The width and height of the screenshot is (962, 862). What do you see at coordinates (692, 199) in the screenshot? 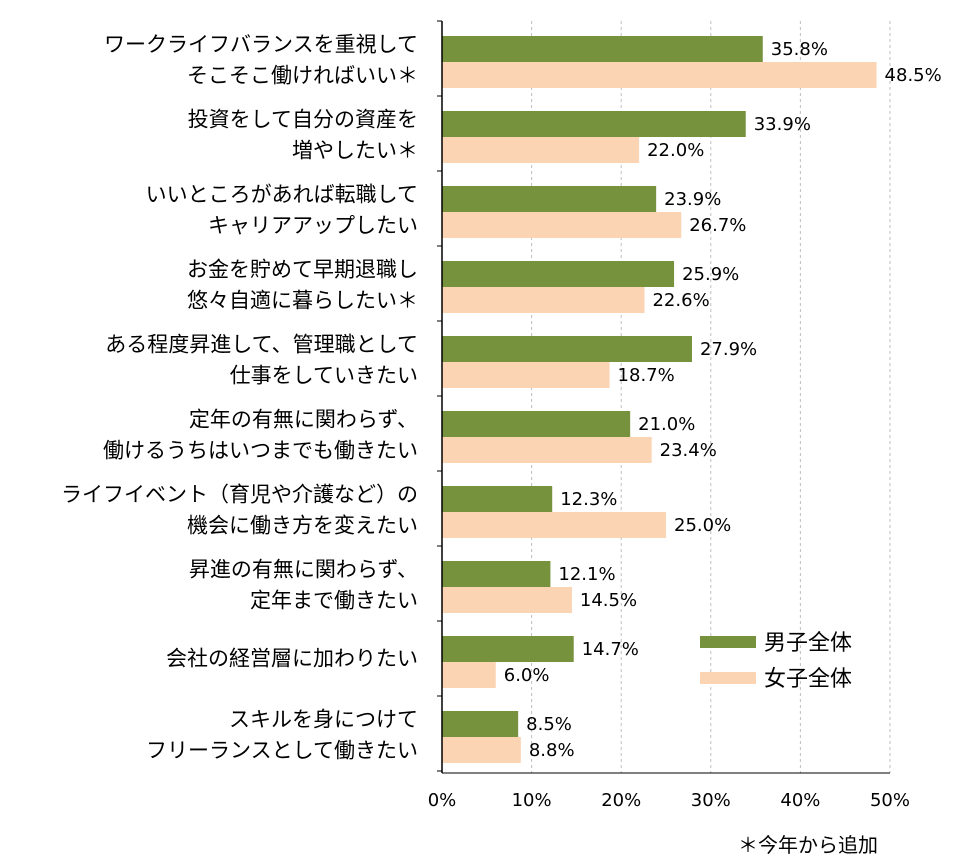
I see `value-label-male: 23.9%` at bounding box center [692, 199].